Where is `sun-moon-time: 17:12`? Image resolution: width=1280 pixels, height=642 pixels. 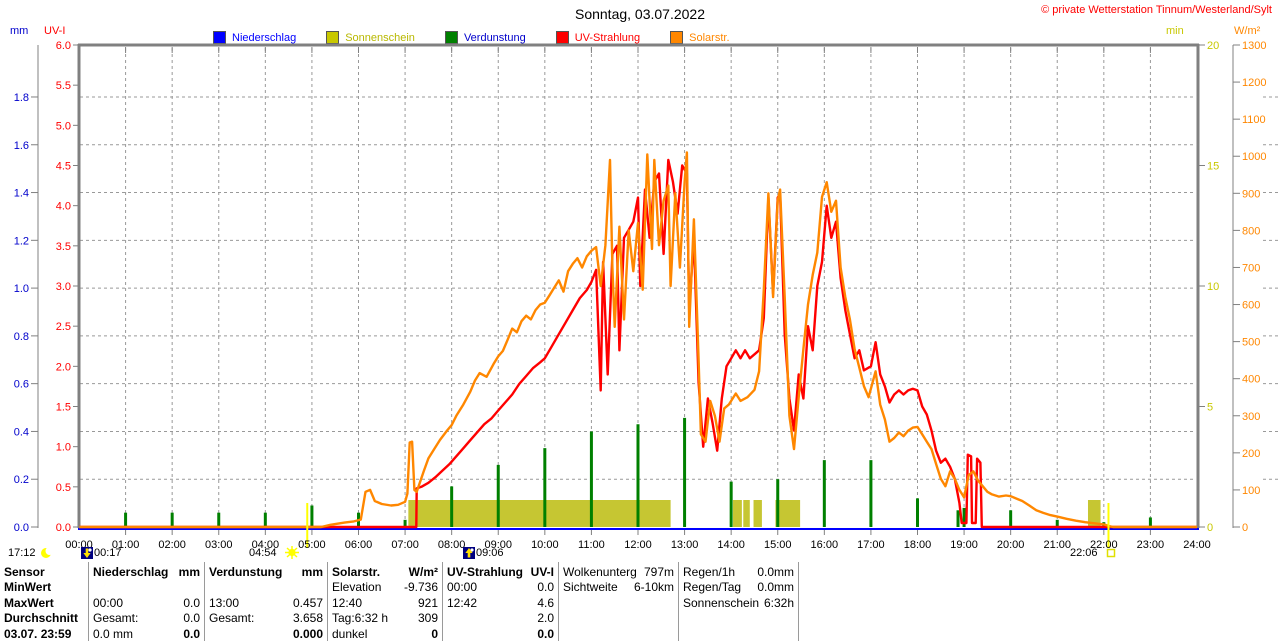
sun-moon-time: 17:12 is located at coordinates (22, 552).